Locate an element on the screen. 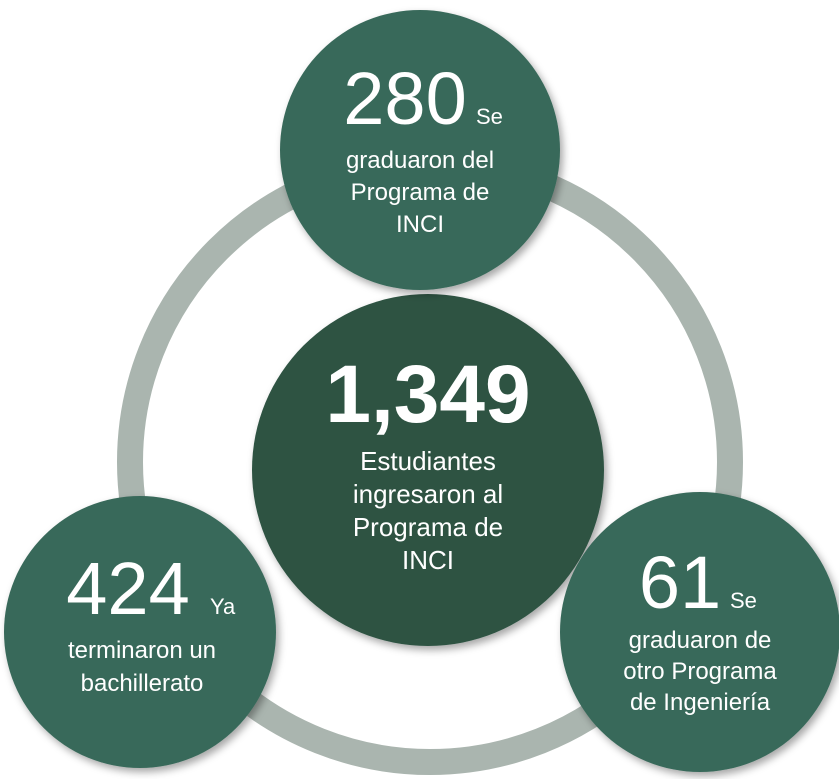 The width and height of the screenshot is (839, 779). node-suffix: Ya is located at coordinates (223, 606).